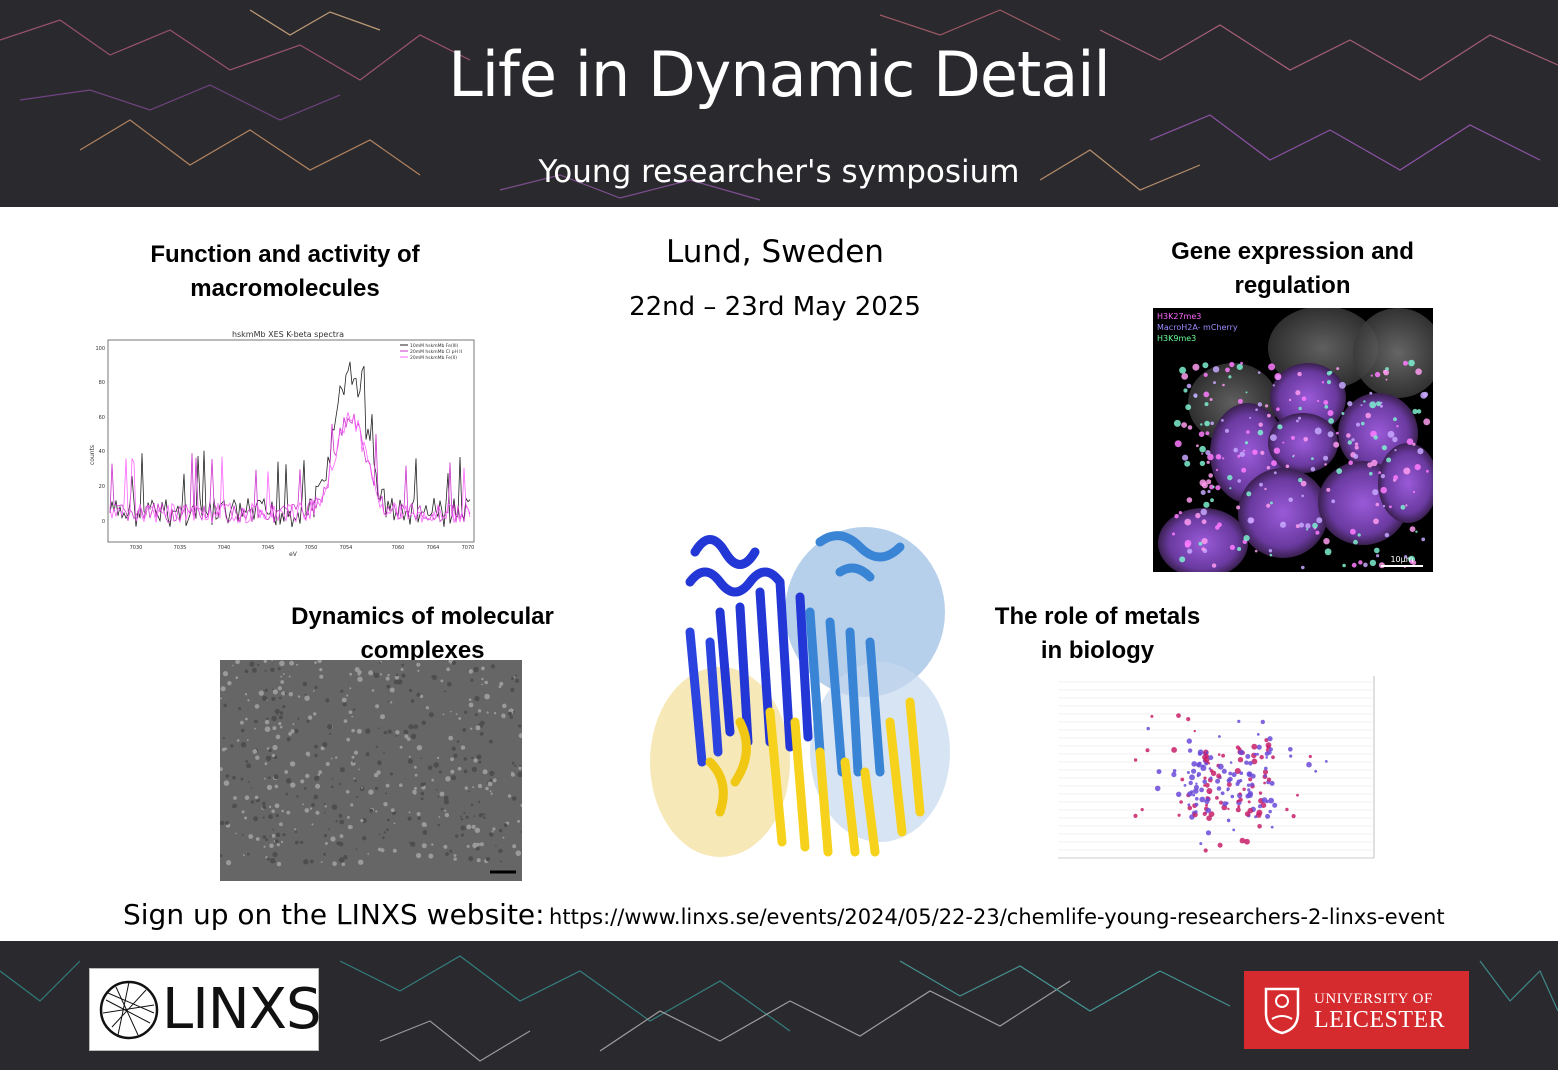 The image size is (1558, 1070). I want to click on y-tick-label: 60, so click(102, 418).